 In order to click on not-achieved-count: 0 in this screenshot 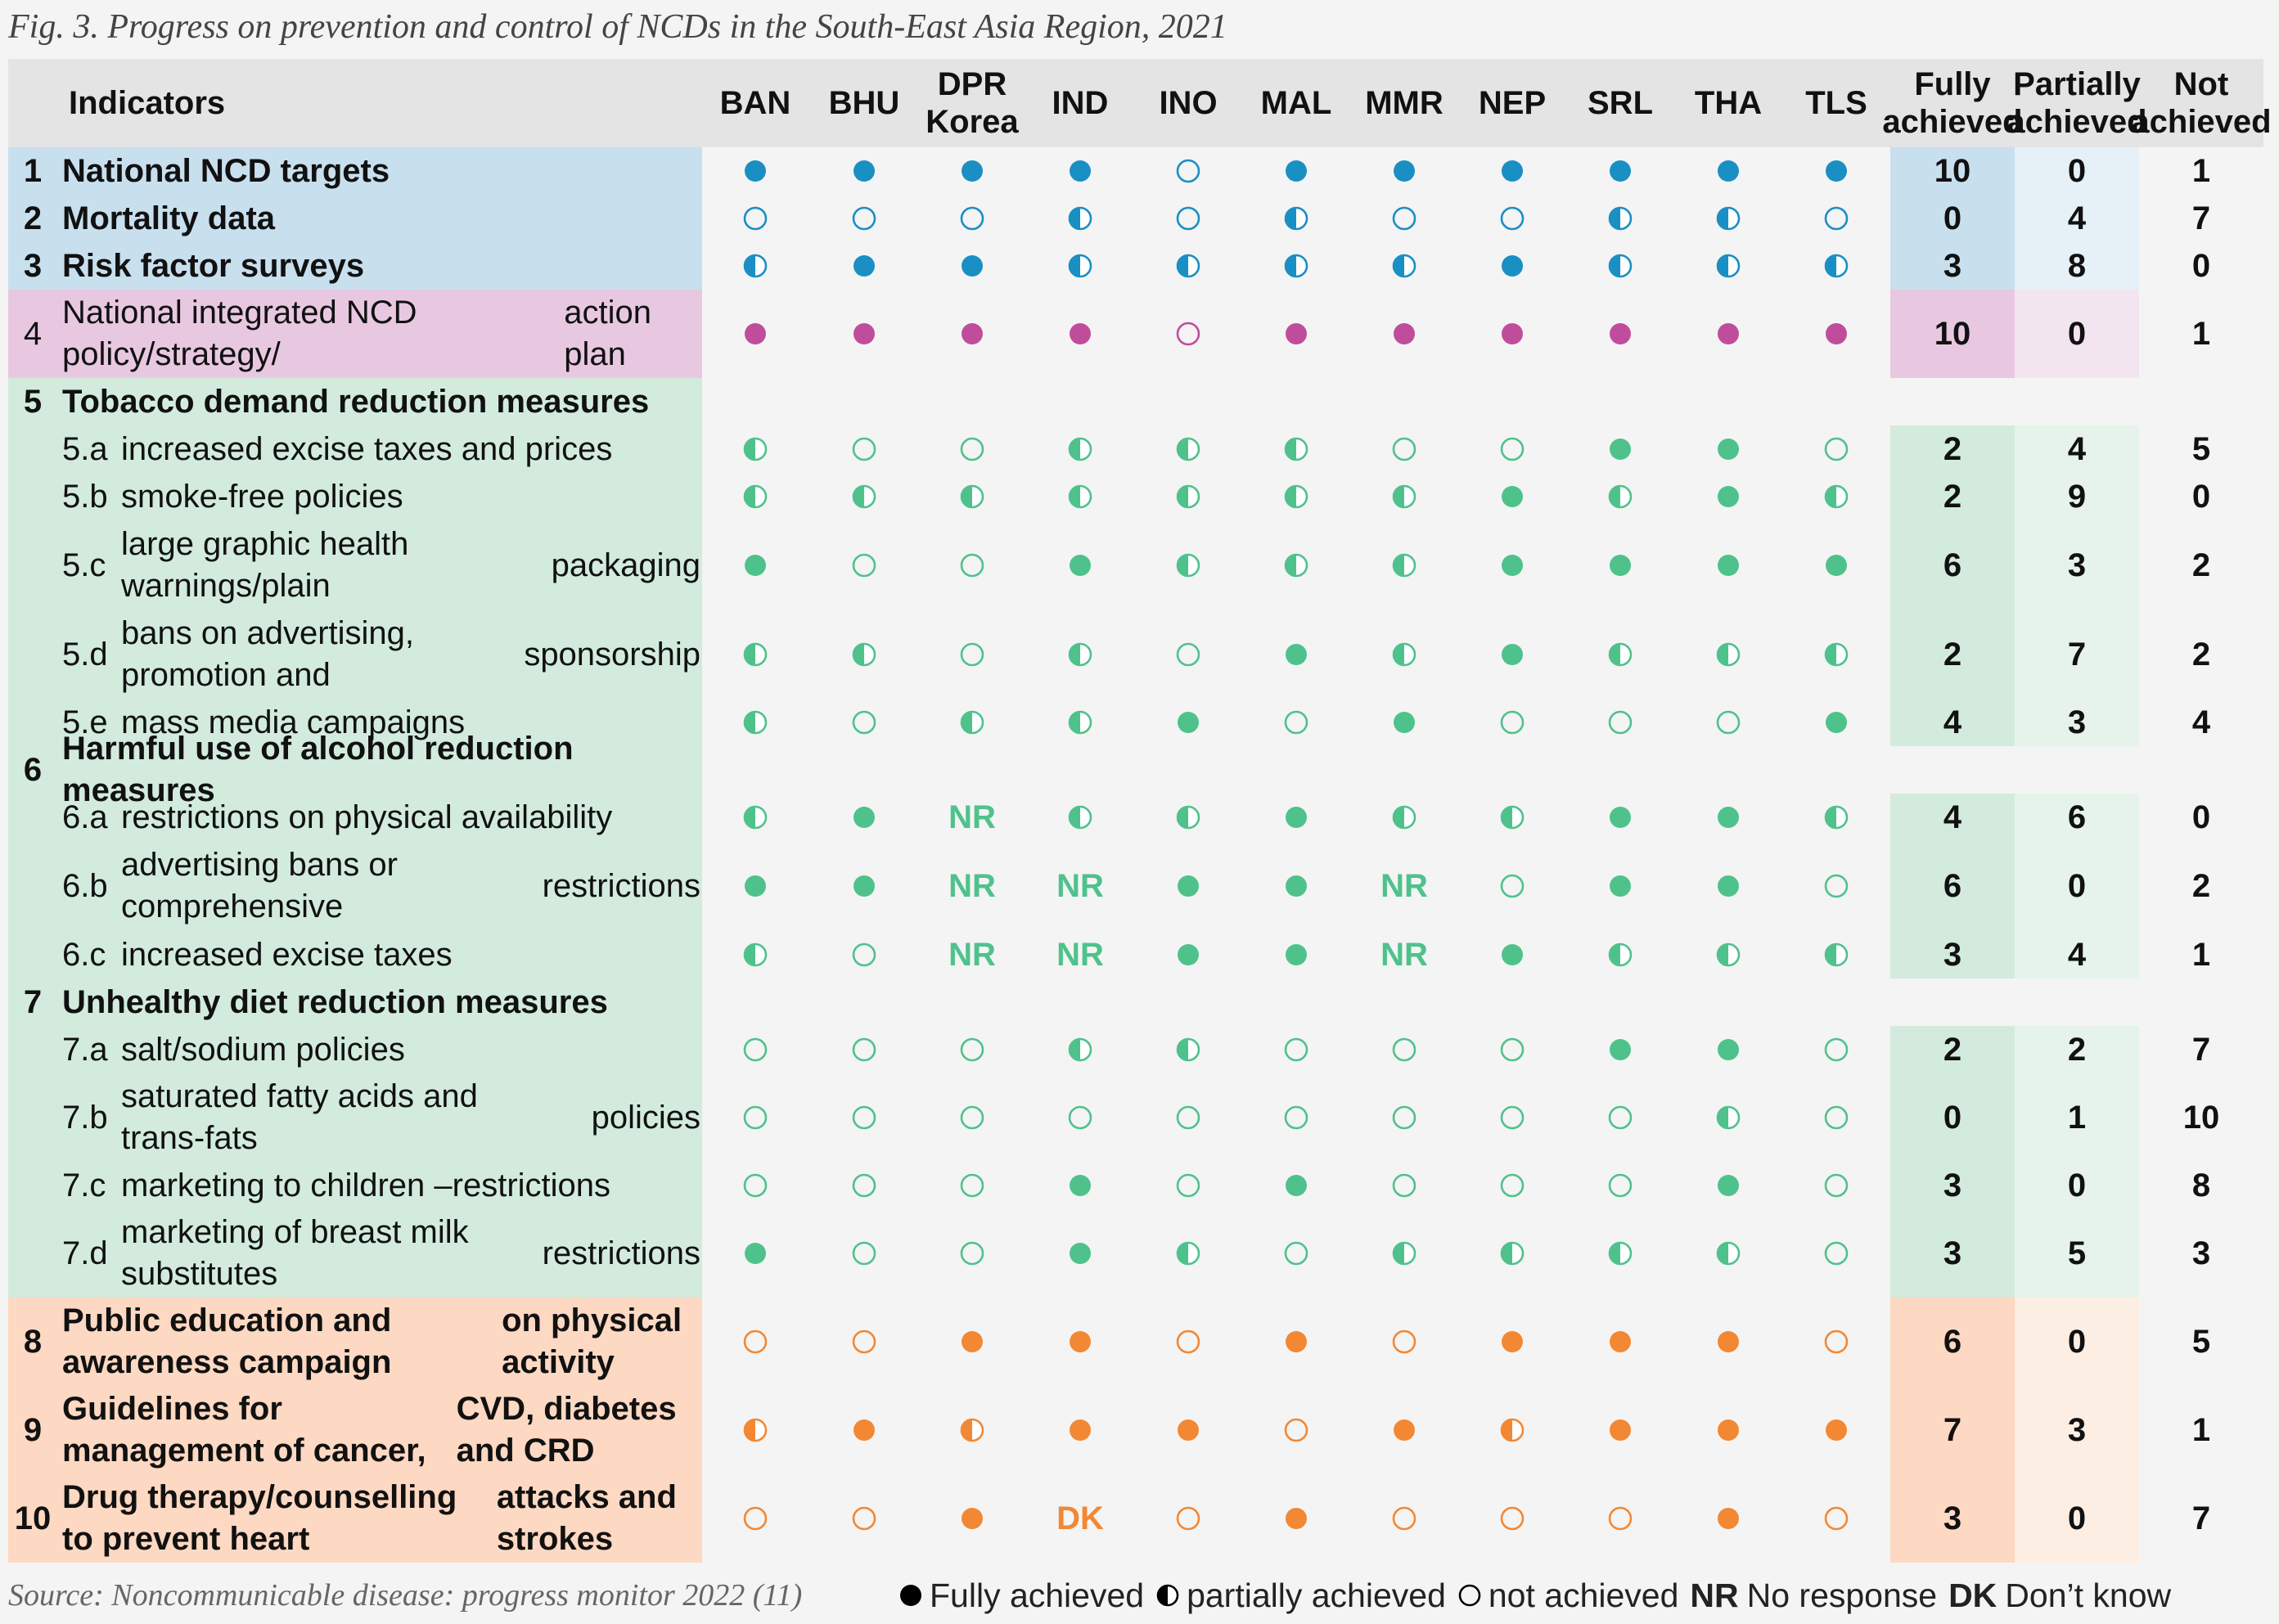, I will do `click(2201, 817)`.